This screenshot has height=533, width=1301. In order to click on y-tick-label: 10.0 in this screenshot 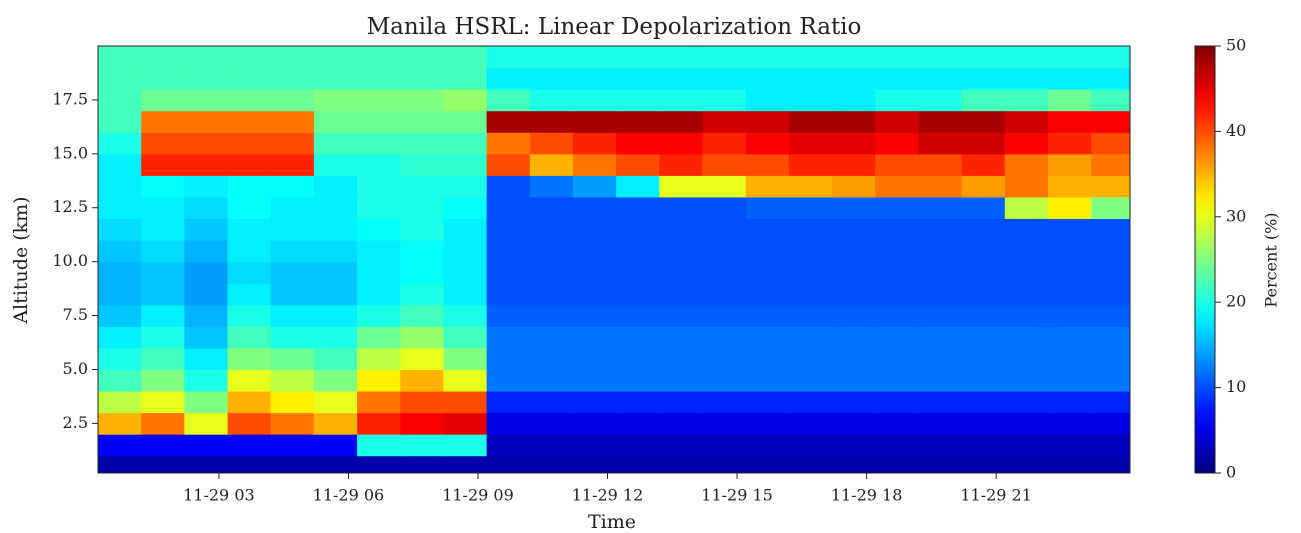, I will do `click(70, 260)`.